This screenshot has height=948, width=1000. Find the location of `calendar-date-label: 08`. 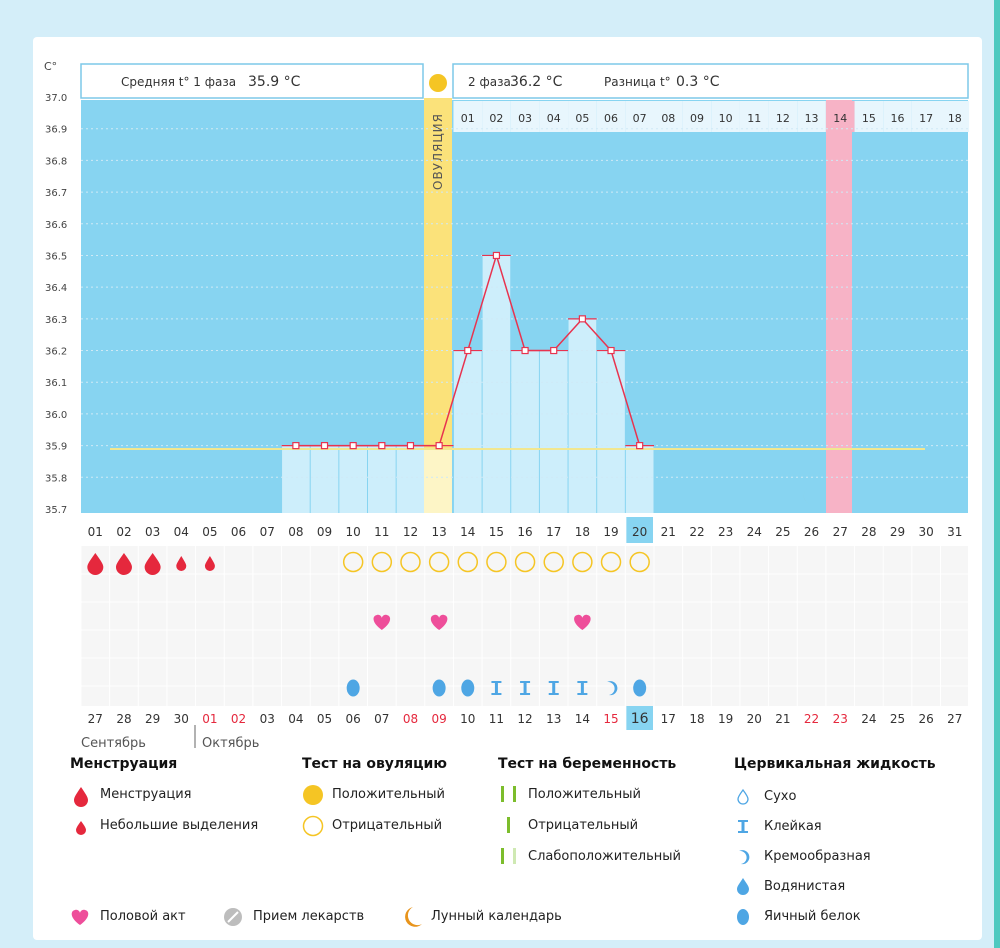

calendar-date-label: 08 is located at coordinates (410, 719).